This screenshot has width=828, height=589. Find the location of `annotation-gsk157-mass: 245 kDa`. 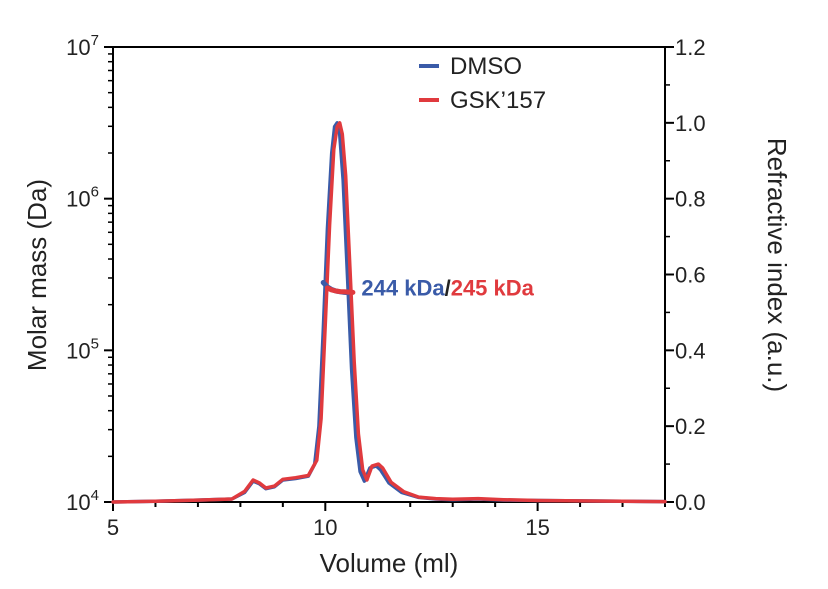

annotation-gsk157-mass: 245 kDa is located at coordinates (493, 287).